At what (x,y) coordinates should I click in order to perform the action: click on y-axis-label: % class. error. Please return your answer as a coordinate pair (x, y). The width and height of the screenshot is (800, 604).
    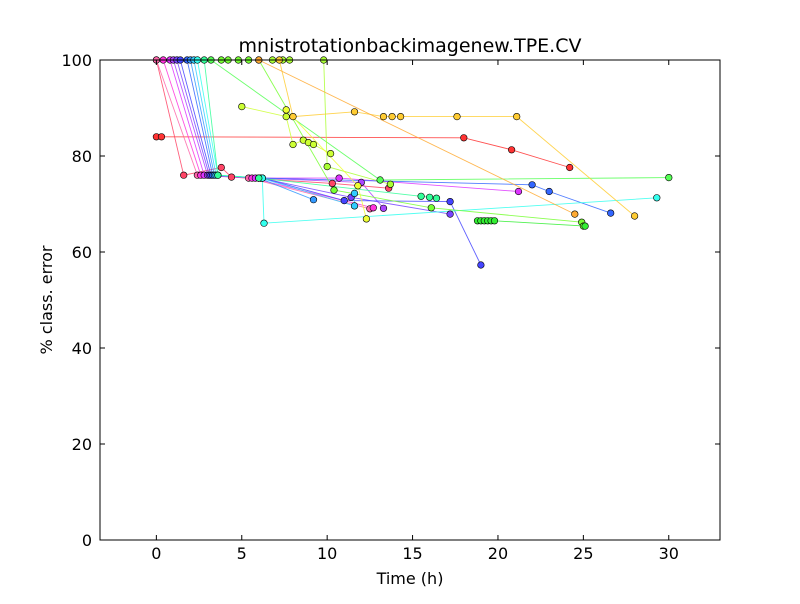
    Looking at the image, I should click on (46, 299).